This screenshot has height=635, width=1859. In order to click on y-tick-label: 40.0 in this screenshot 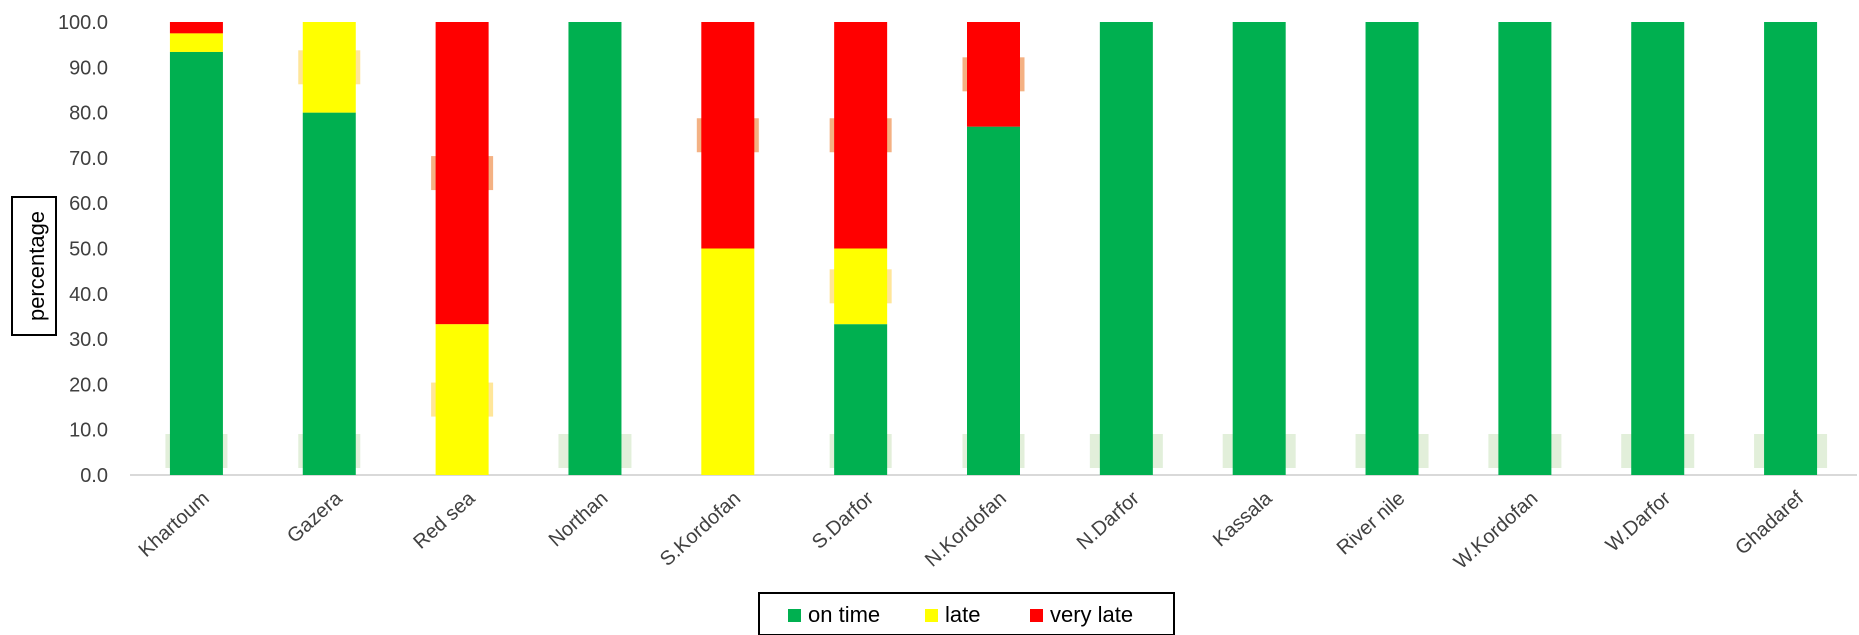, I will do `click(88, 295)`.